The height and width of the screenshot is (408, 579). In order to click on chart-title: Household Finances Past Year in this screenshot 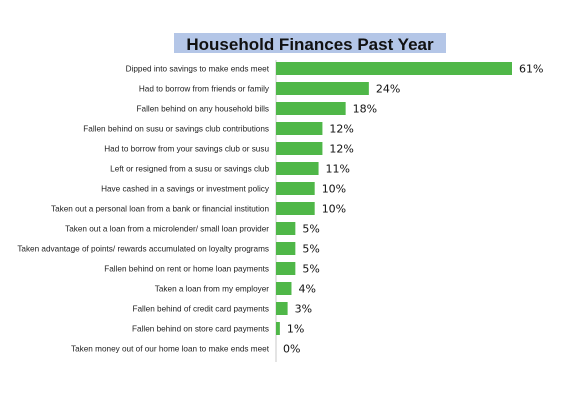, I will do `click(310, 44)`.